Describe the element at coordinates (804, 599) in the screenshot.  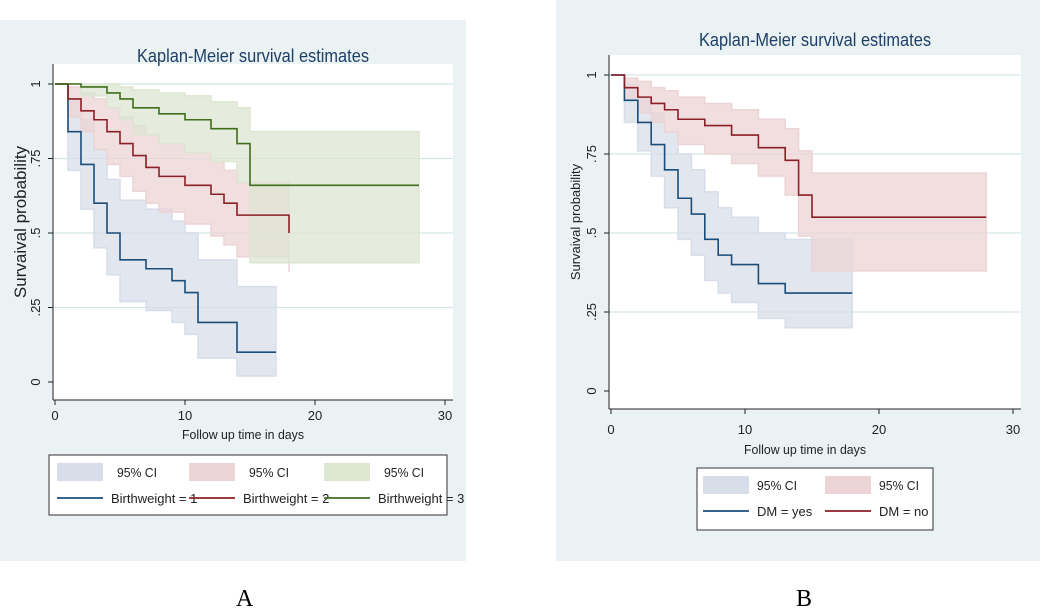
I see `panel-label-b: B` at that location.